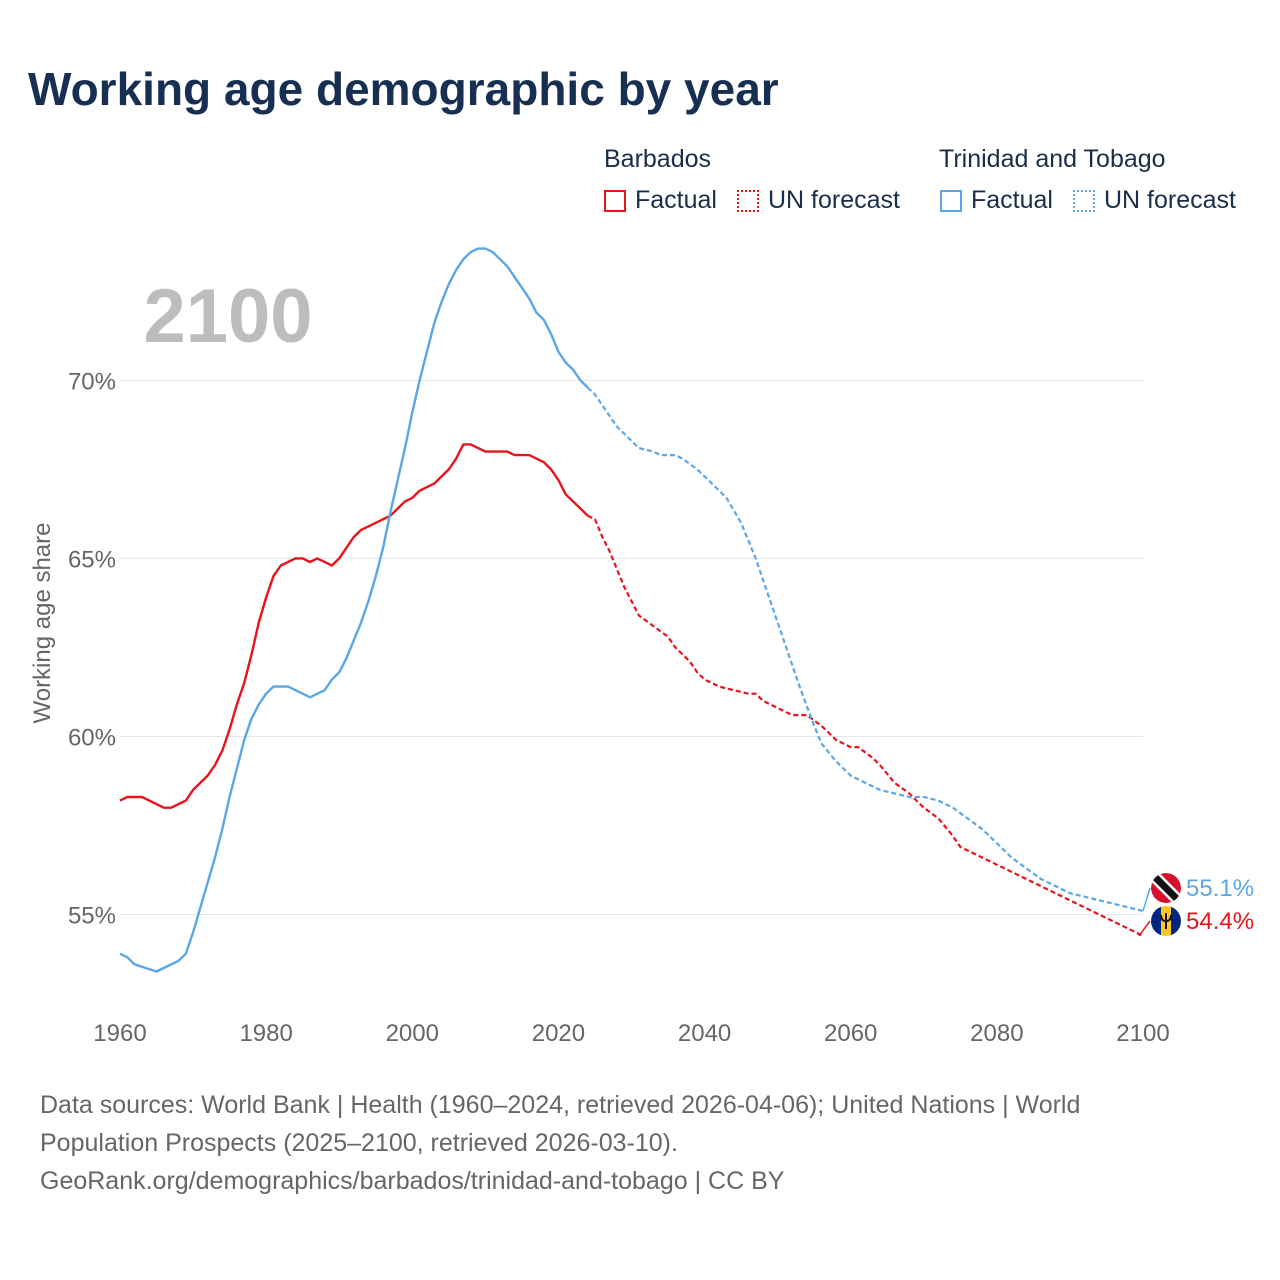  What do you see at coordinates (1220, 888) in the screenshot?
I see `end-value-label-trinidad-and-tobago: 55.1%` at bounding box center [1220, 888].